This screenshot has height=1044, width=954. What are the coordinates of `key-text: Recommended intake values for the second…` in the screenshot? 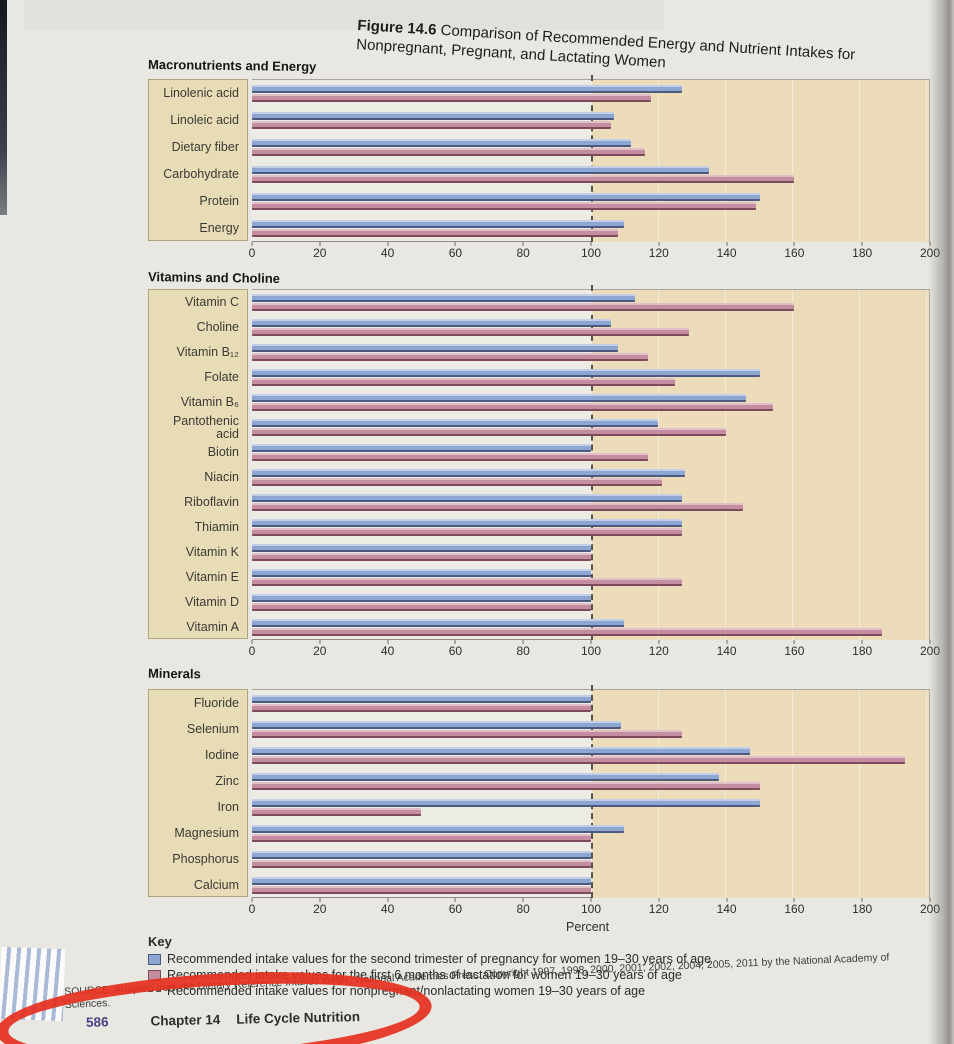 It's located at (439, 959).